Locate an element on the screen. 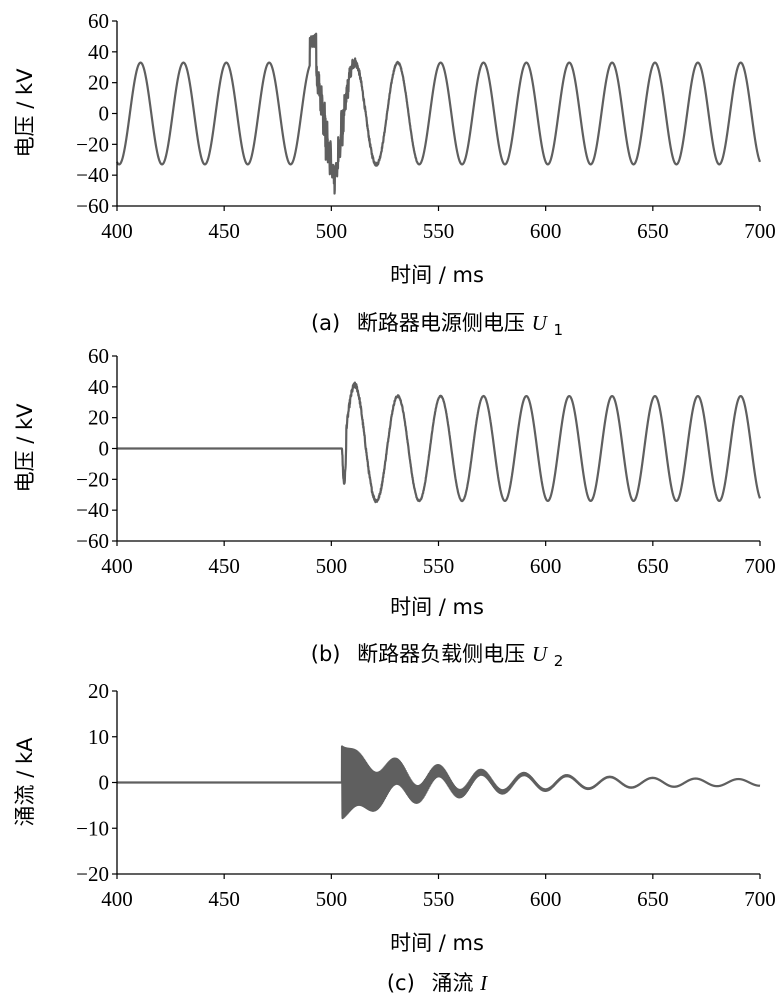 This screenshot has width=782, height=1000. y-tick-label: −10 is located at coordinates (92, 828).